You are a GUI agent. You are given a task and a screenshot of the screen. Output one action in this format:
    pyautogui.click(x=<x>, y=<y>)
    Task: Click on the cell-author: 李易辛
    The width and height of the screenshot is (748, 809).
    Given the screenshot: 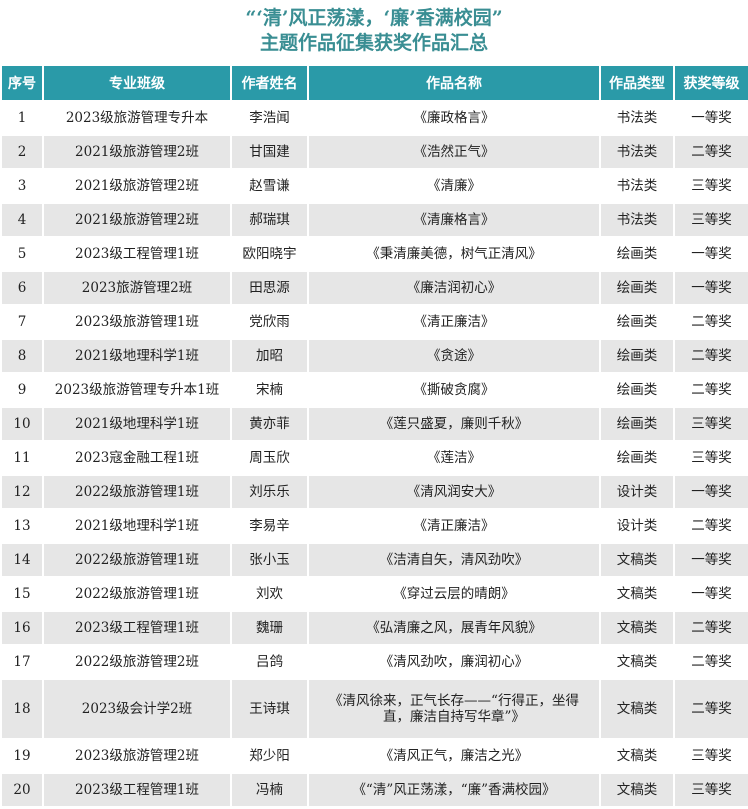 What is the action you would take?
    pyautogui.click(x=269, y=526)
    